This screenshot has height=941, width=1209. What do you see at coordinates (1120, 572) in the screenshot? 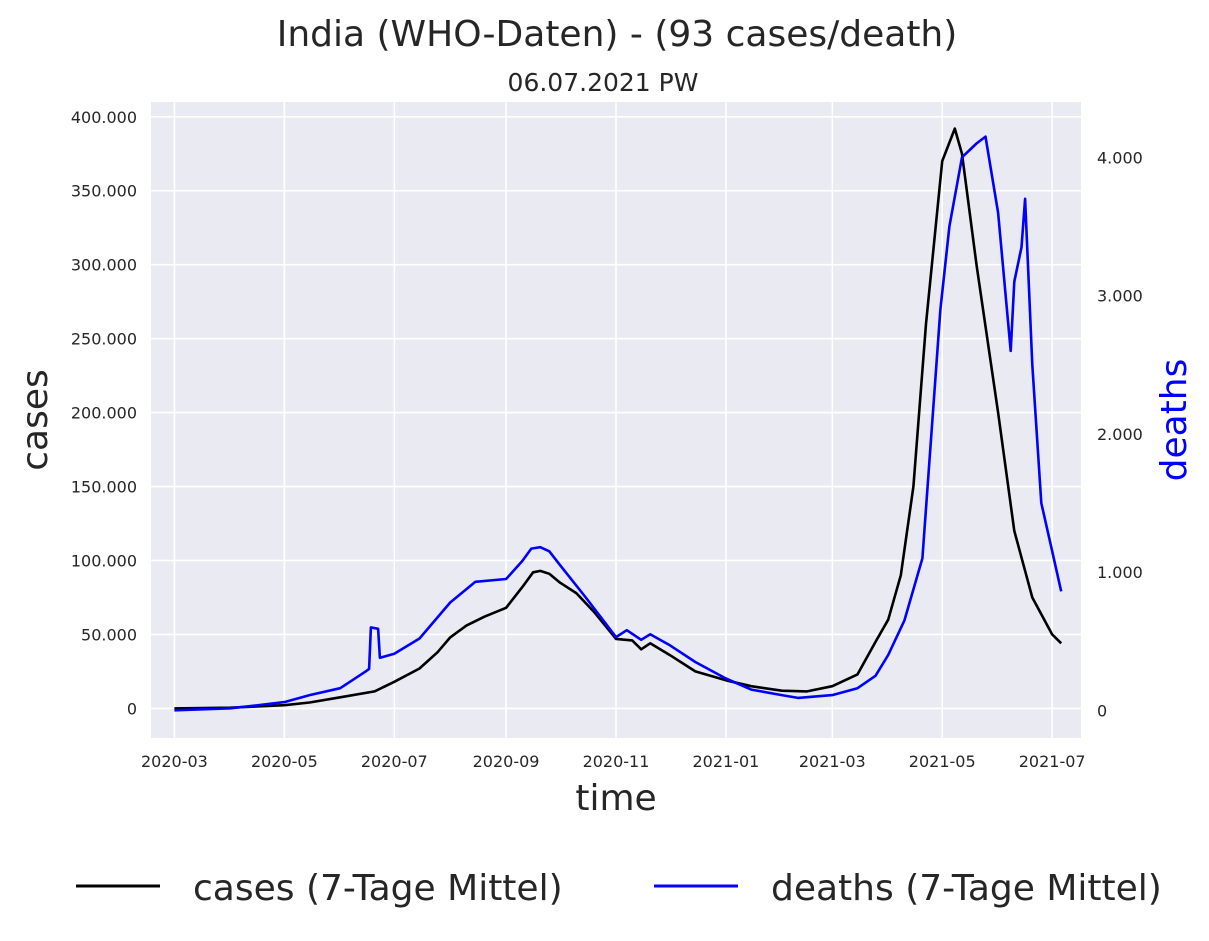
I see `y2-tick-label: 1.000` at bounding box center [1120, 572].